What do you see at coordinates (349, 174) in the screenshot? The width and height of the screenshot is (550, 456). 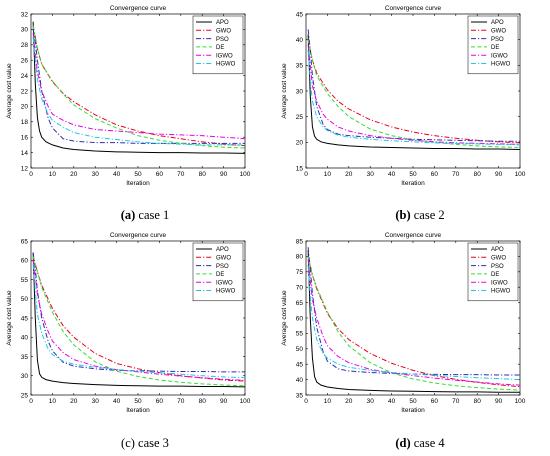 I see `x-tick-label: 20` at bounding box center [349, 174].